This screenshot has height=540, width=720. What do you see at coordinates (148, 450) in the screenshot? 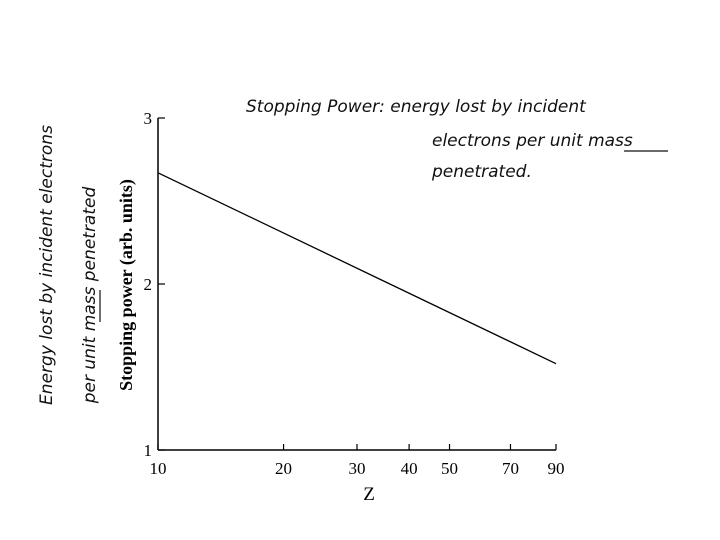
I see `y-tick-label: 1` at bounding box center [148, 450].